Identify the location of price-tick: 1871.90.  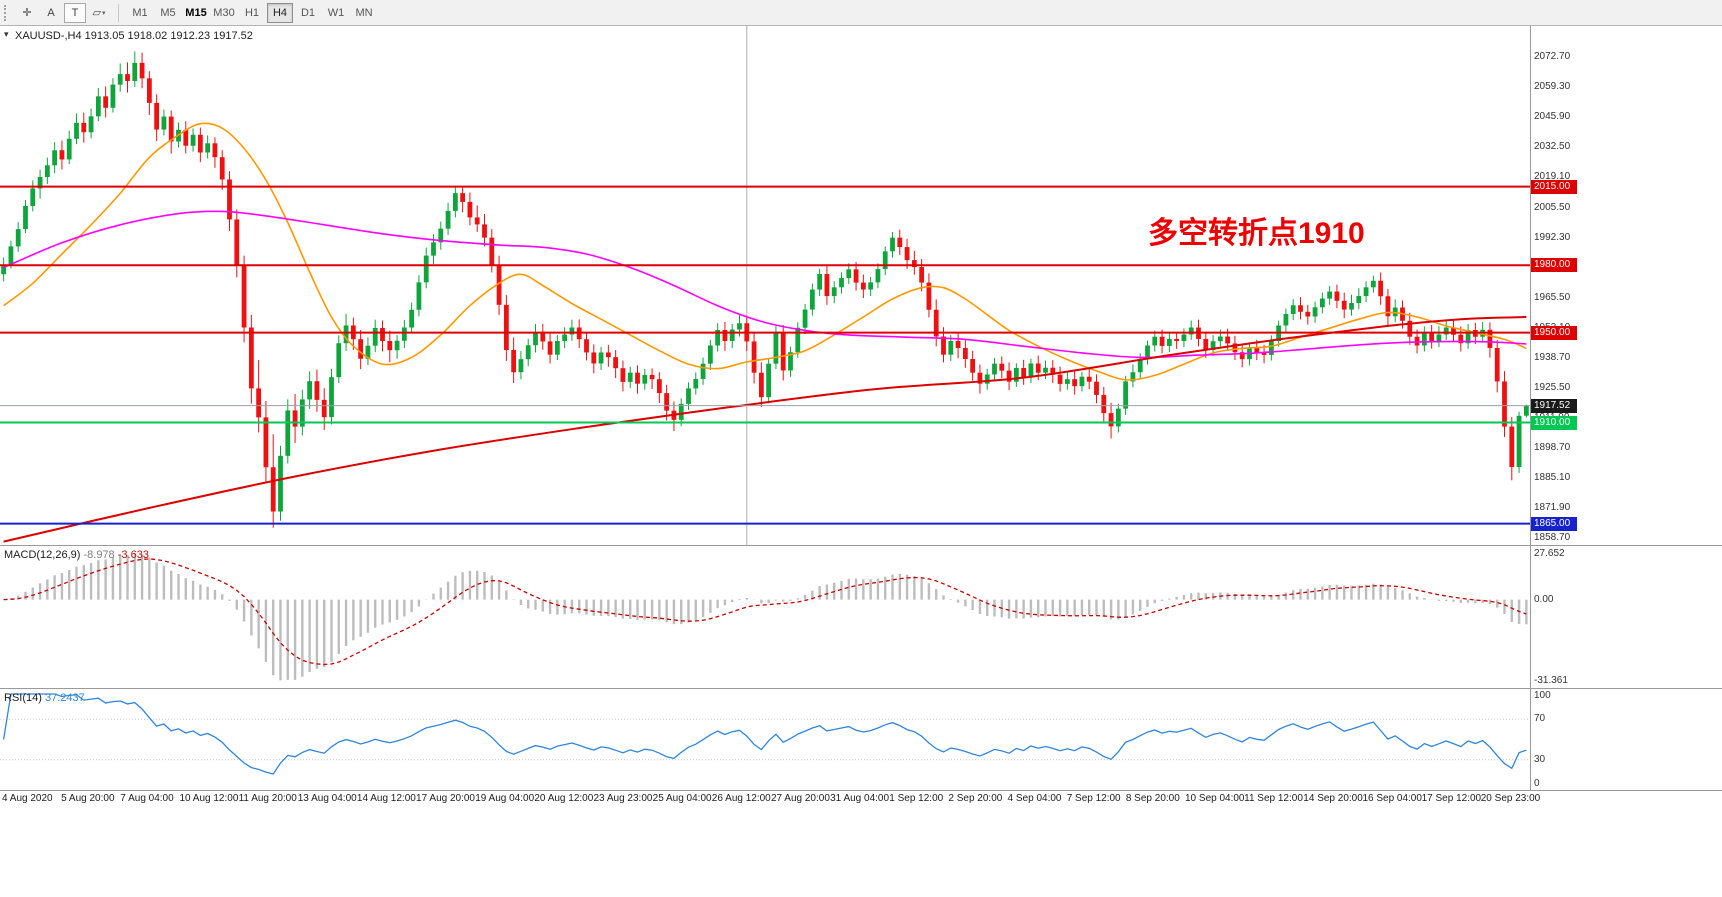
(1552, 508).